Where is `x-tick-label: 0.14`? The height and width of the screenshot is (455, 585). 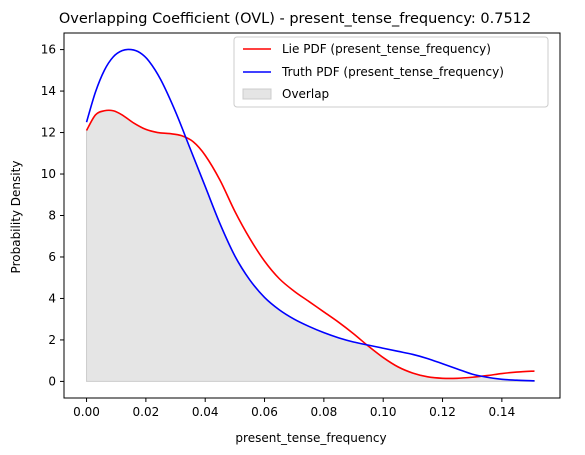
x-tick-label: 0.14 is located at coordinates (501, 412).